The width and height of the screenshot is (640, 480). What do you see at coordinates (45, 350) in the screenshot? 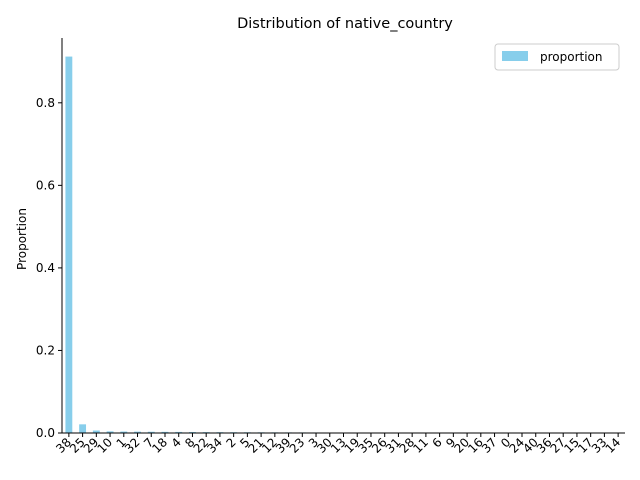
I see `y-tick-label: 0.2` at bounding box center [45, 350].